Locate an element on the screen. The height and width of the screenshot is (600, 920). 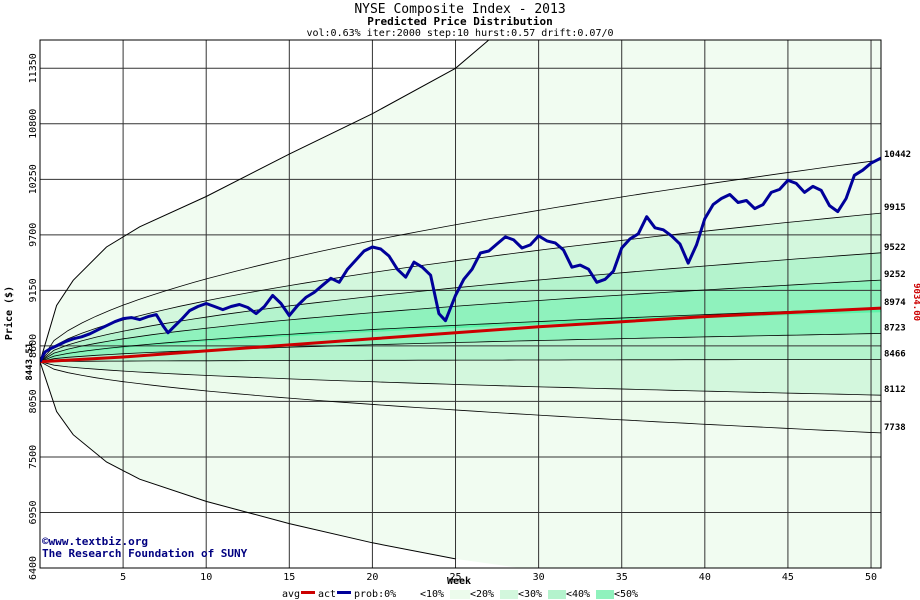
right-label-9252: 9252 is located at coordinates (895, 275).